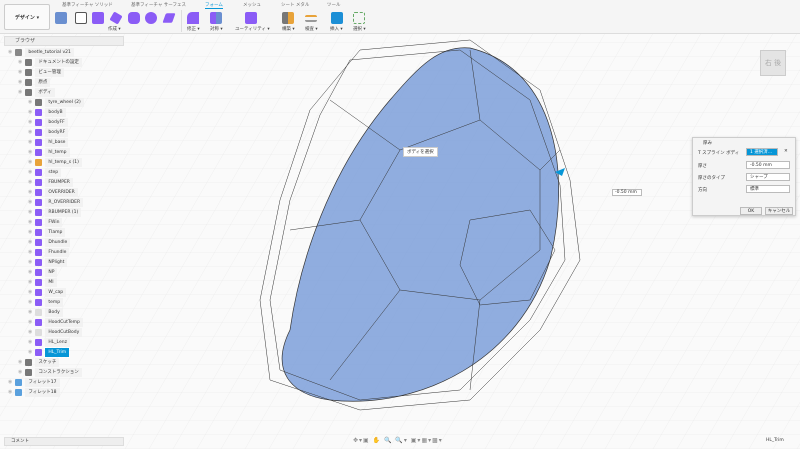  What do you see at coordinates (53, 192) in the screenshot?
I see `browser-item: ◉ OVERRIDER` at bounding box center [53, 192].